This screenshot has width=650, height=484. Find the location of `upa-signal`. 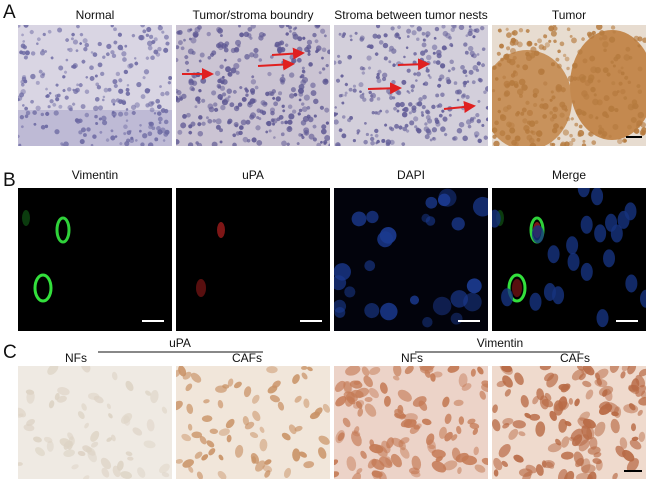

upa-signal is located at coordinates (517, 288).